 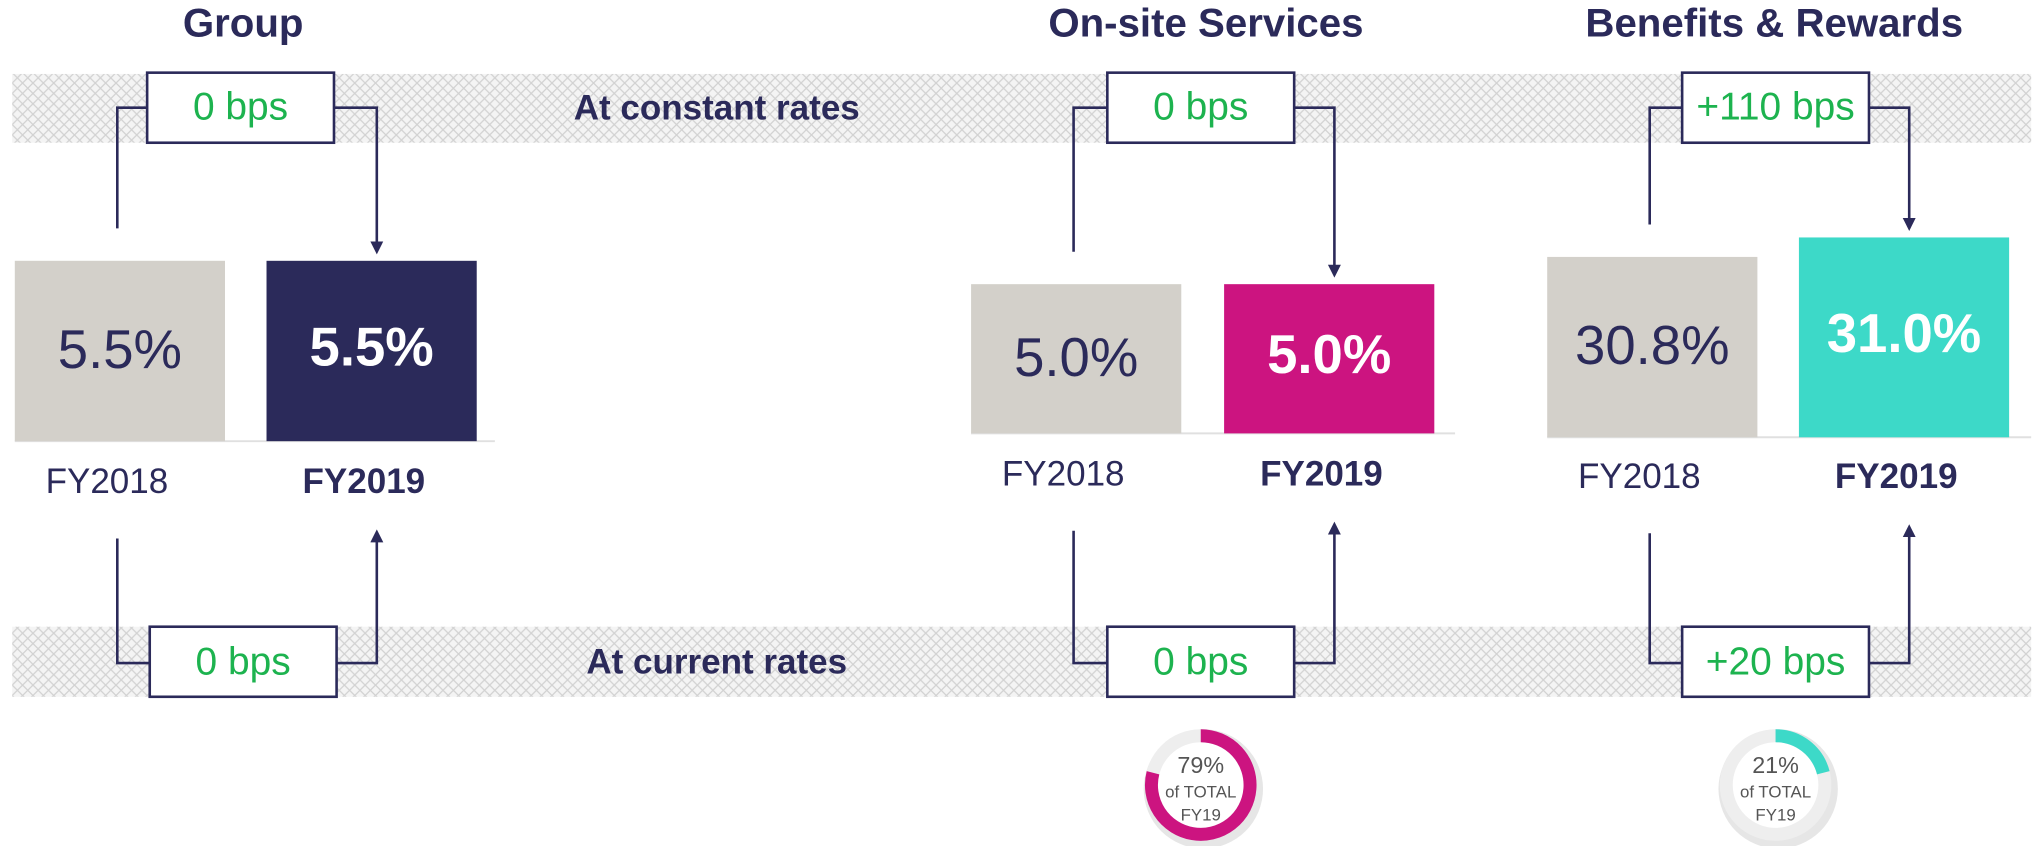 What do you see at coordinates (1774, 23) in the screenshot?
I see `panel-title: Benefits & Rewards` at bounding box center [1774, 23].